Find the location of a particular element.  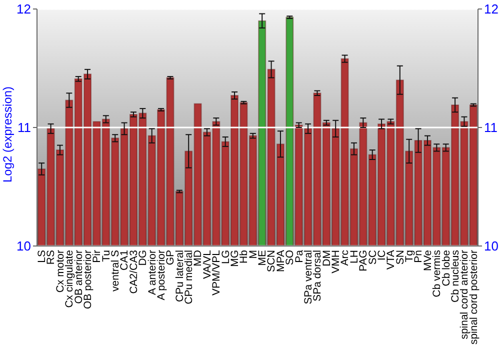

y-tick-label: 10 is located at coordinates (23, 246).